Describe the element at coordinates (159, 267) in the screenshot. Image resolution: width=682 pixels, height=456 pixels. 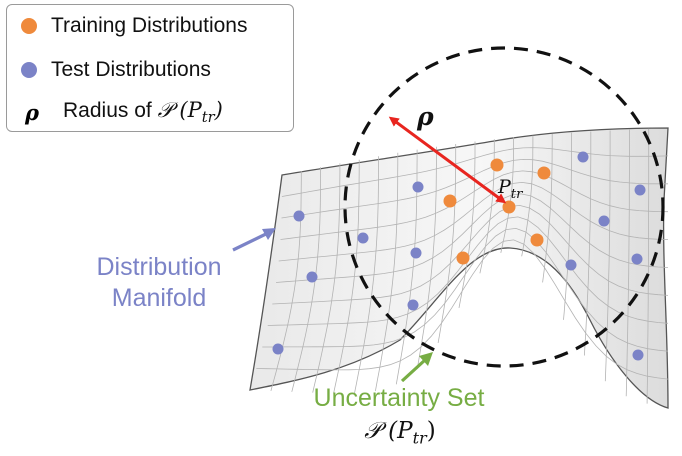
I see `manifold-label-line1: Distribution` at that location.